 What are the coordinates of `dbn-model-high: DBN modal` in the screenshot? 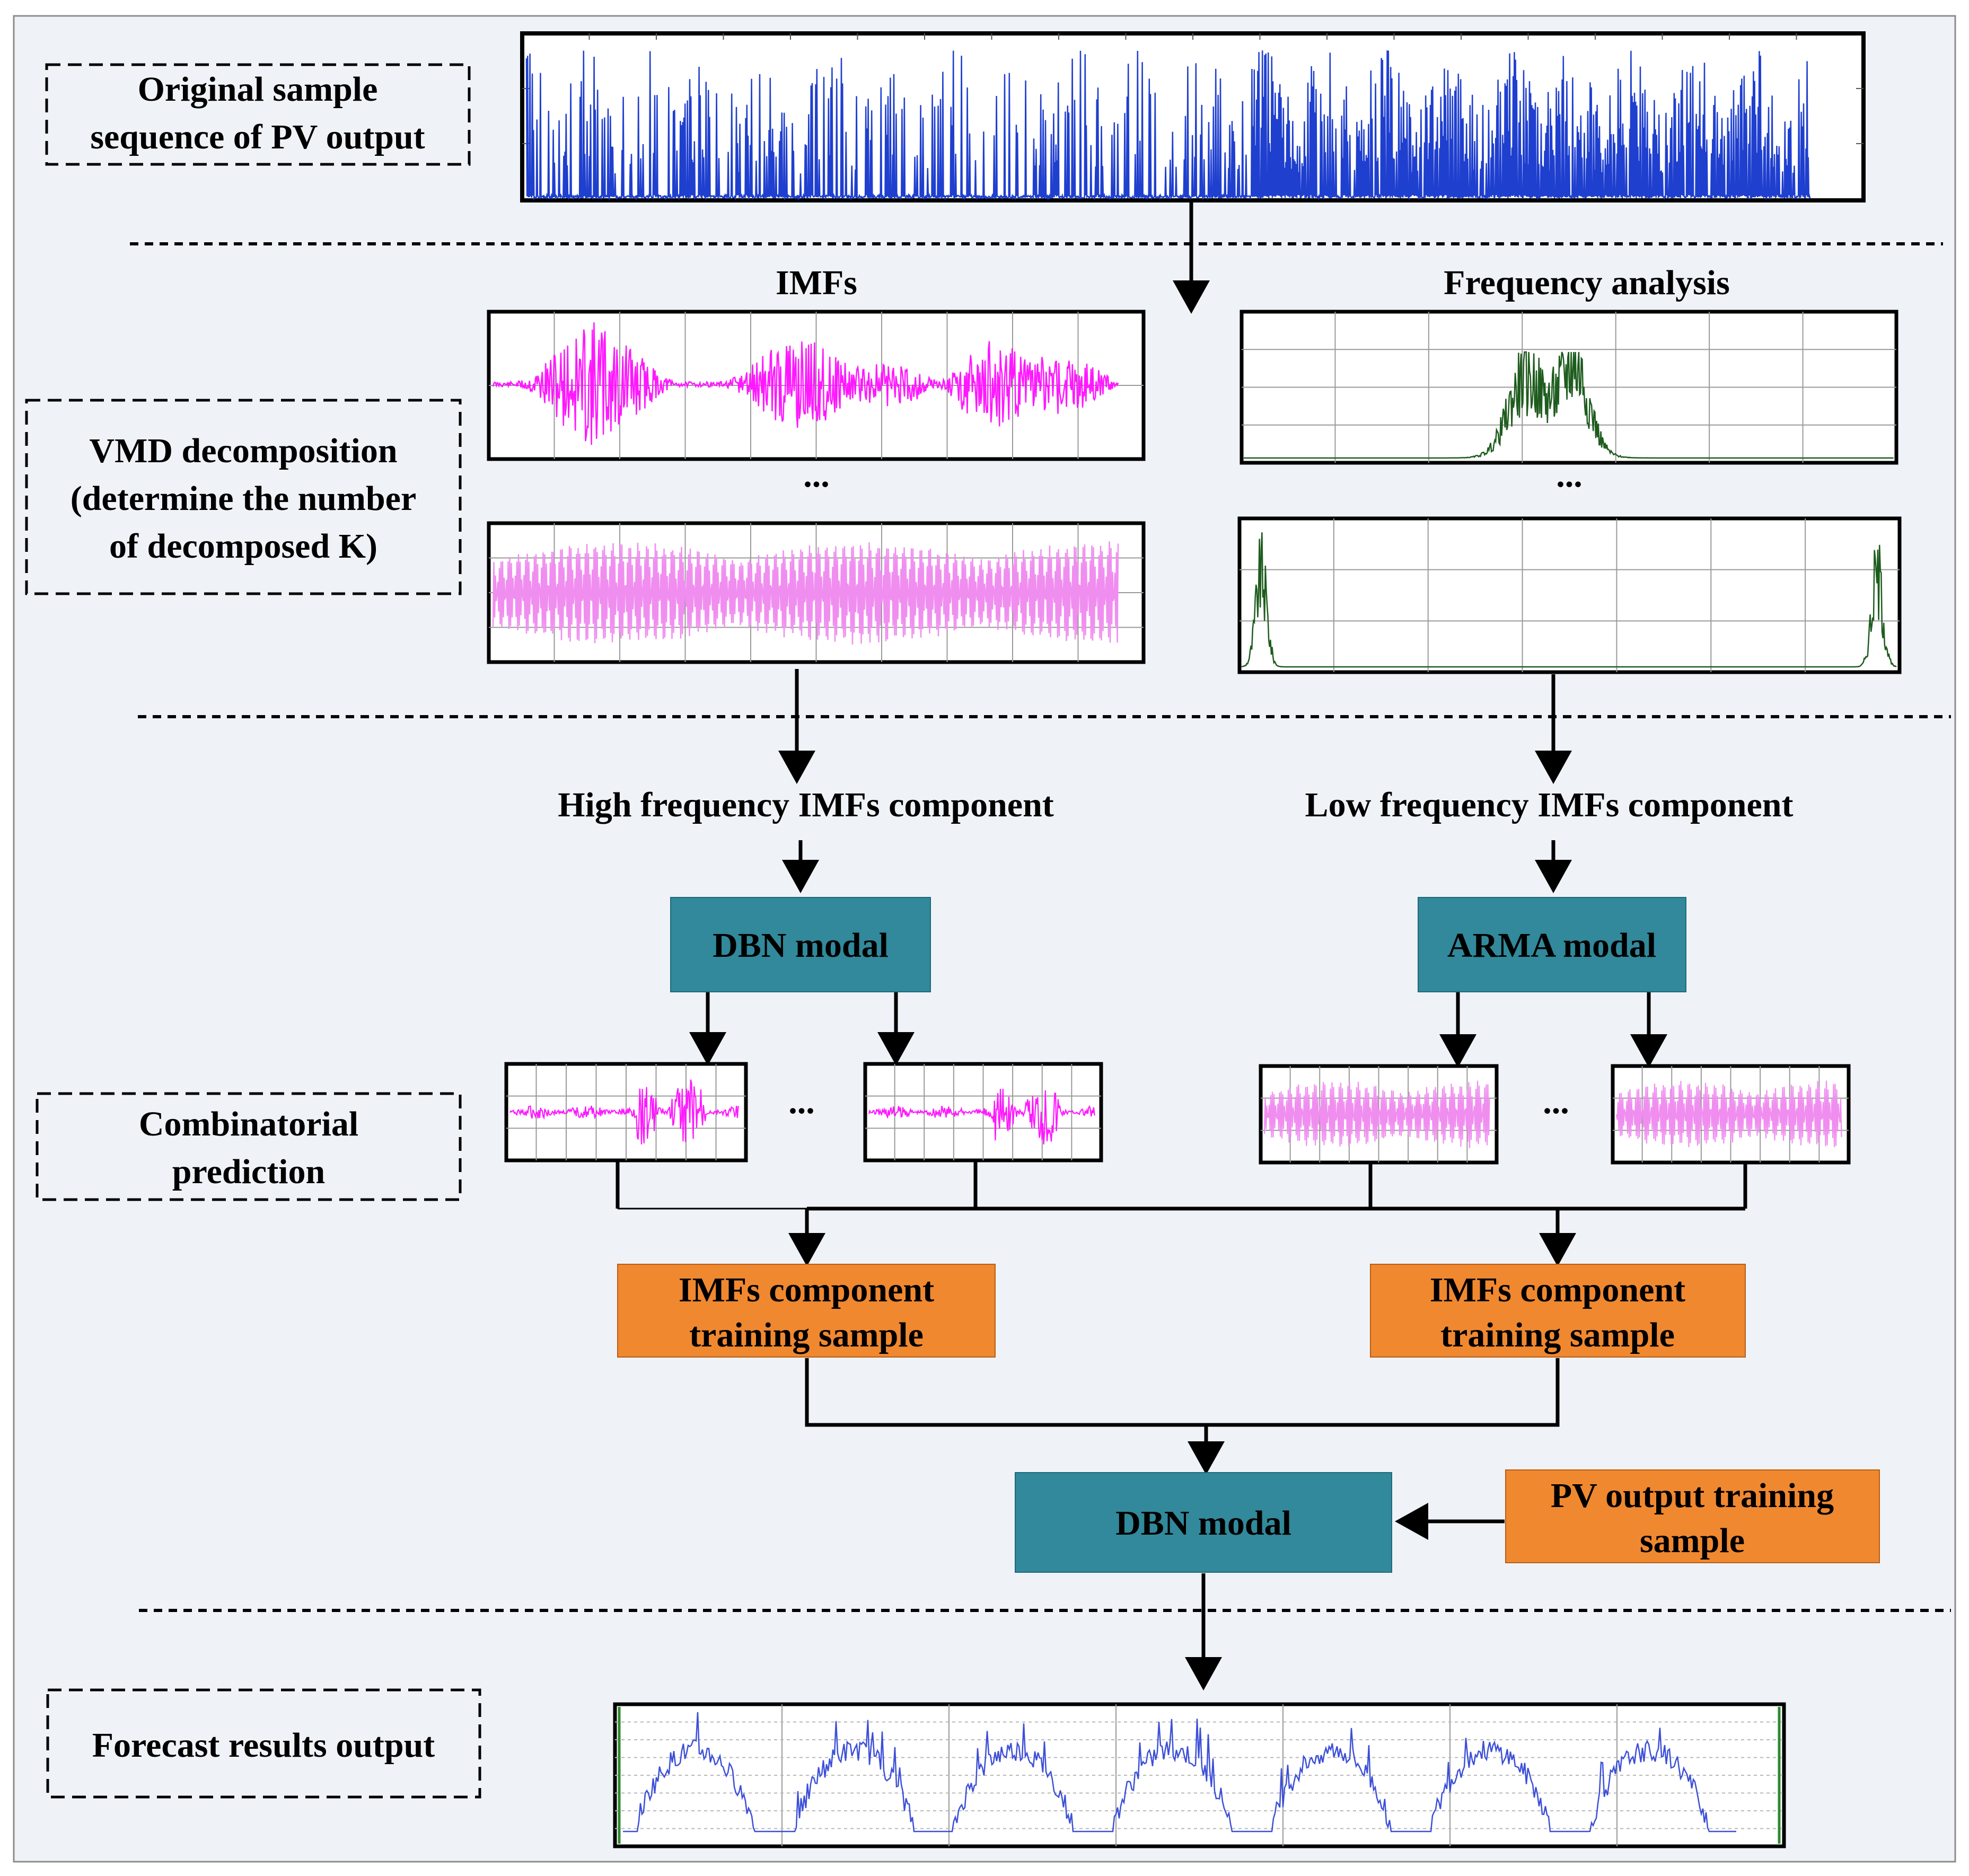 It's located at (801, 944).